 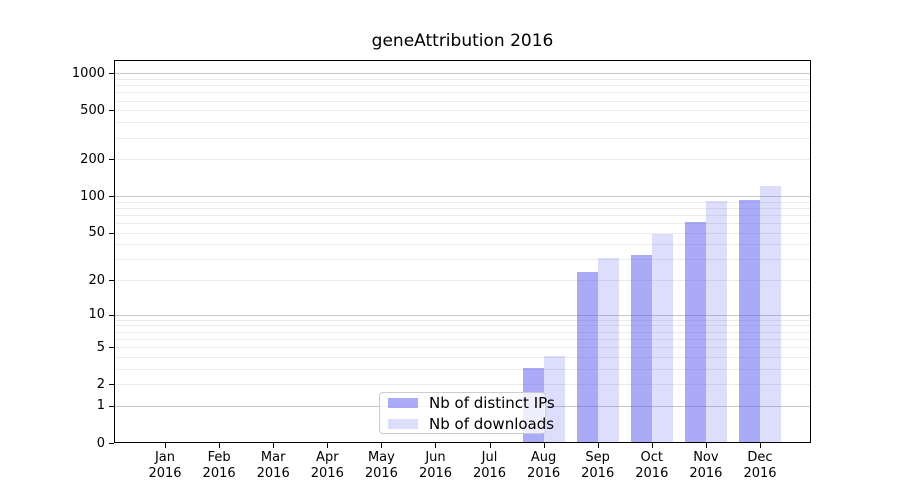 What do you see at coordinates (706, 465) in the screenshot?
I see `x-tick-label-nov: Nov 2016` at bounding box center [706, 465].